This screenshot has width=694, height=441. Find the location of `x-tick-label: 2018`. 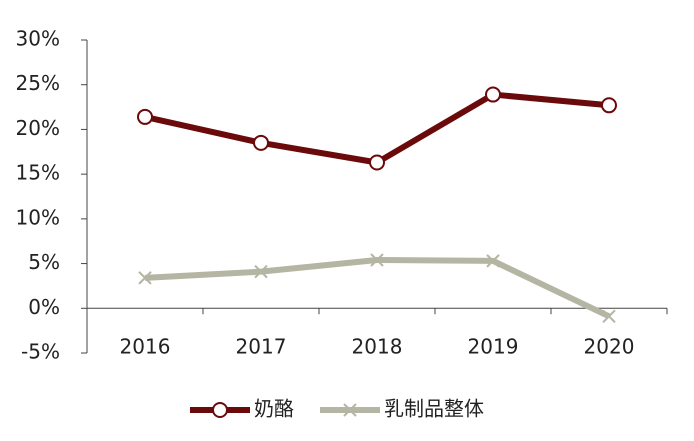

x-tick-label: 2018 is located at coordinates (377, 347).